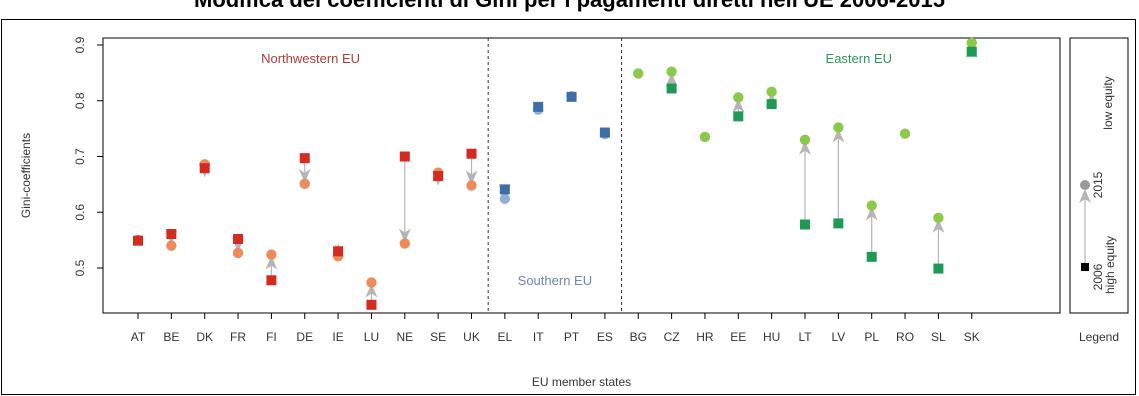 Image resolution: width=1139 pixels, height=396 pixels. I want to click on x-tick-label: LU, so click(371, 337).